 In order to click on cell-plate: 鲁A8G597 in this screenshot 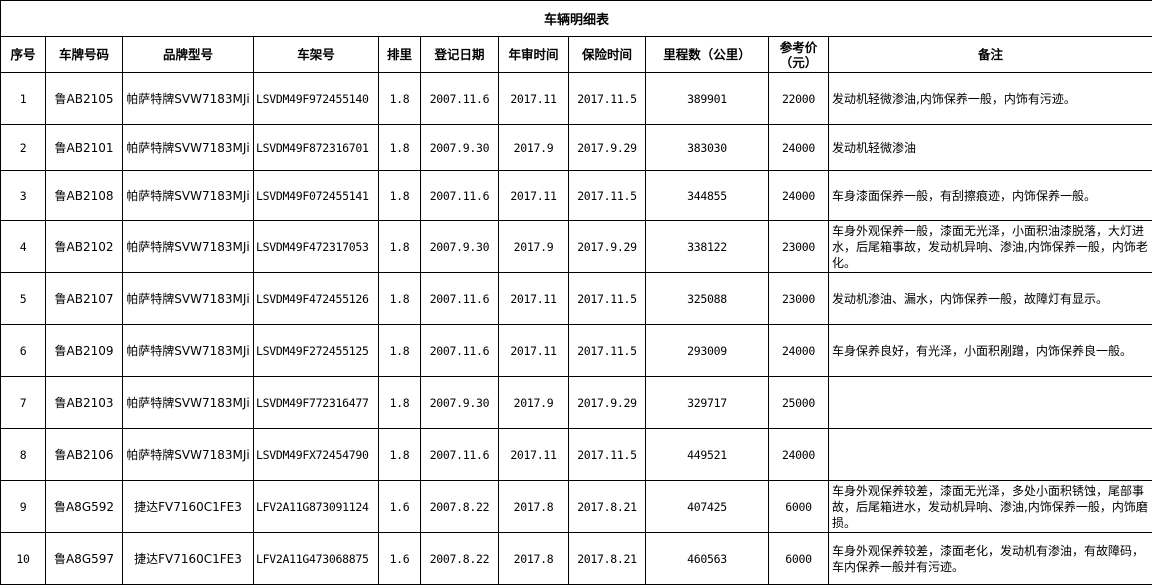, I will do `click(84, 558)`.